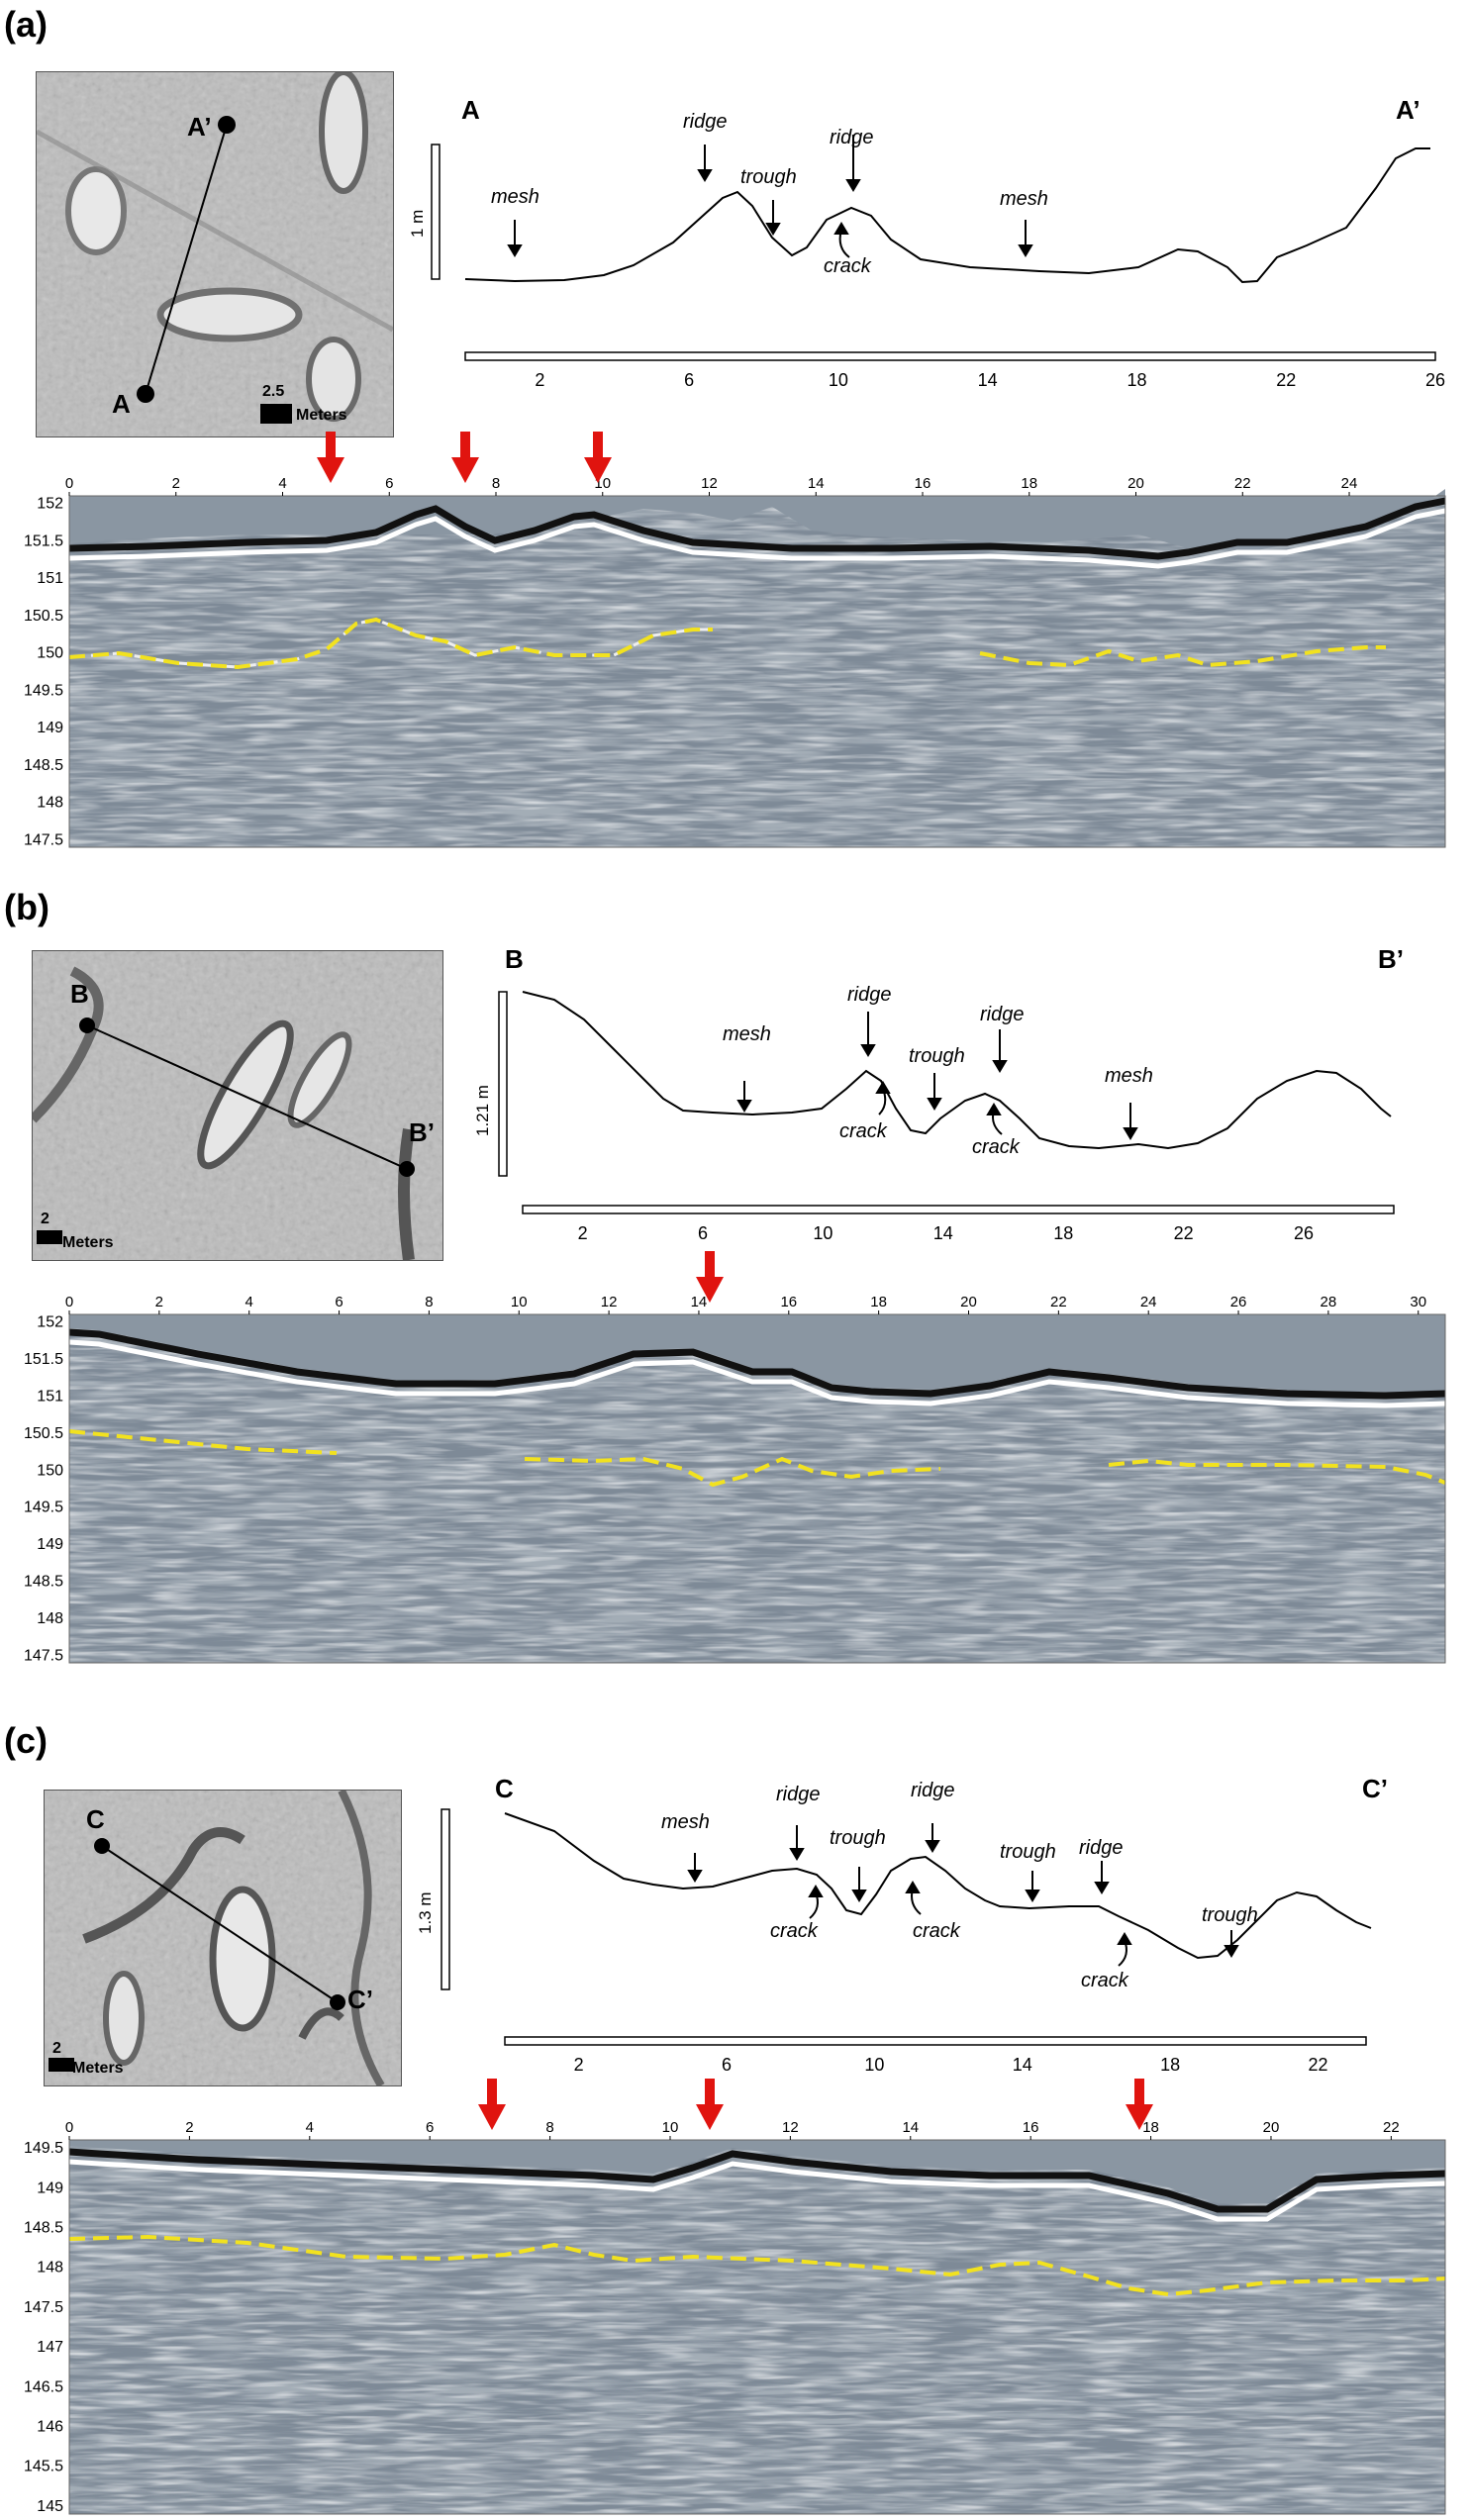 This screenshot has height=2520, width=1469. I want to click on profile-start-label-c: C, so click(504, 1788).